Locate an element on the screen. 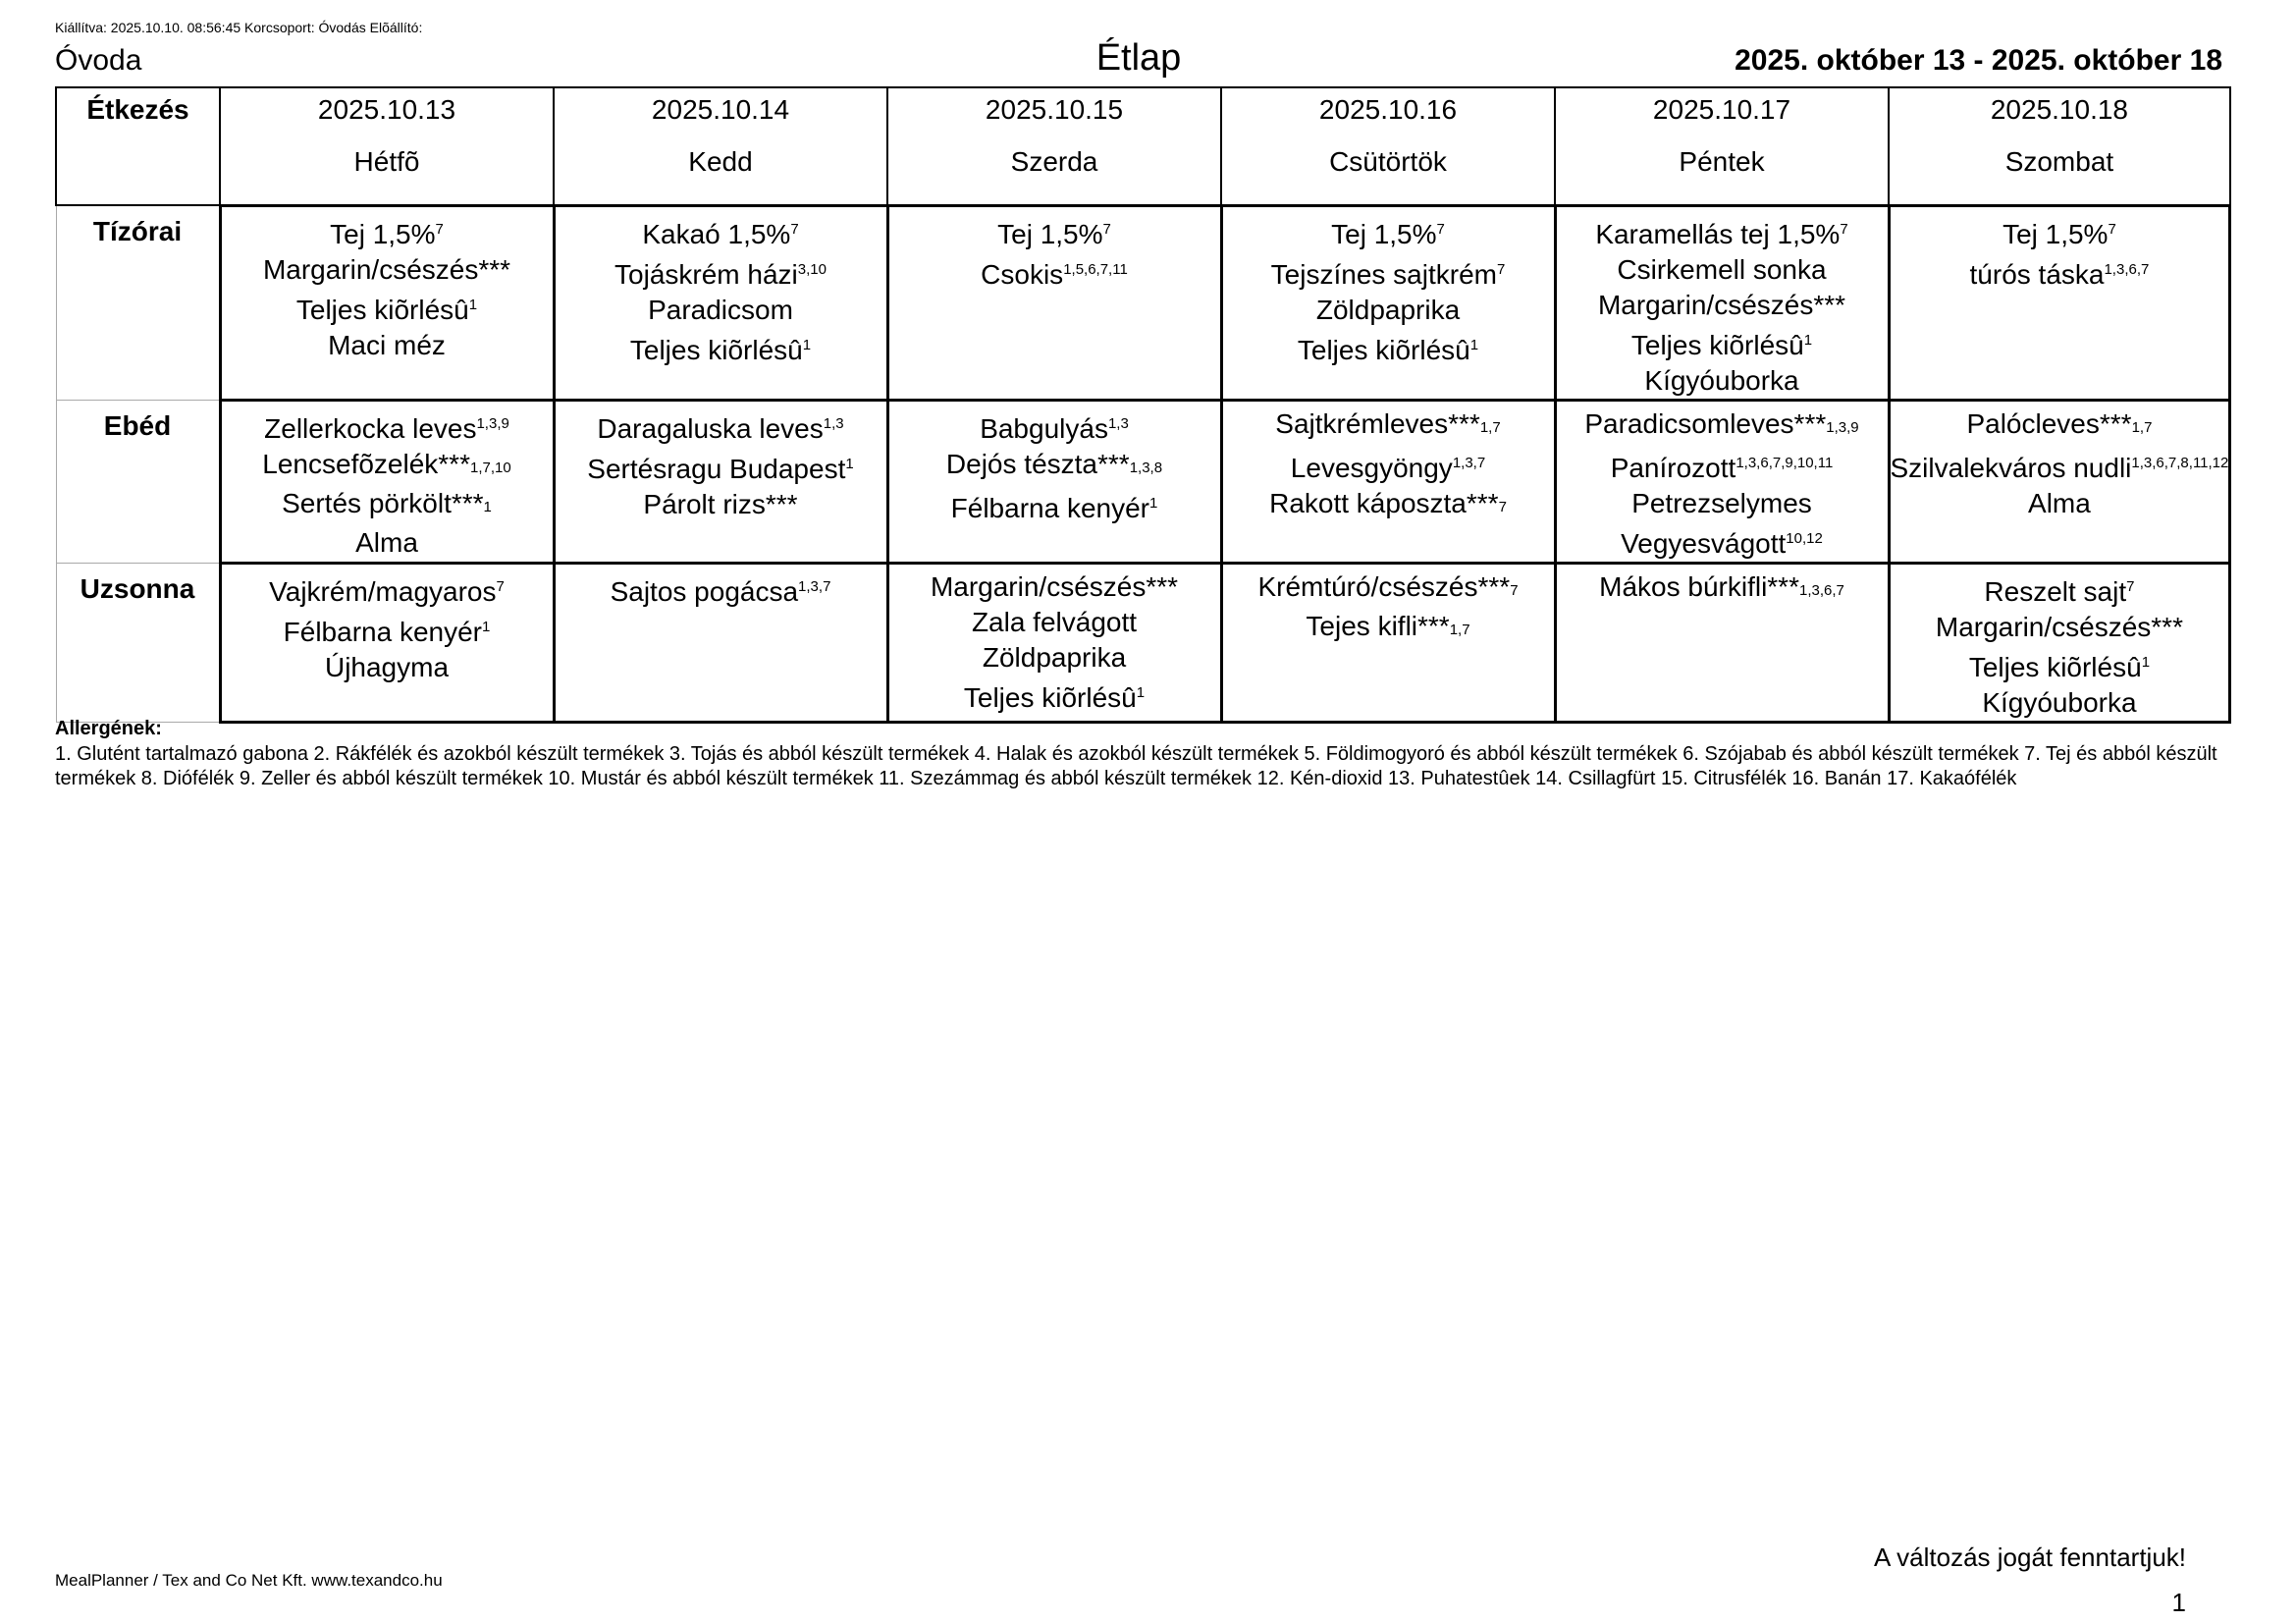  day-name: Kedd is located at coordinates (721, 161).